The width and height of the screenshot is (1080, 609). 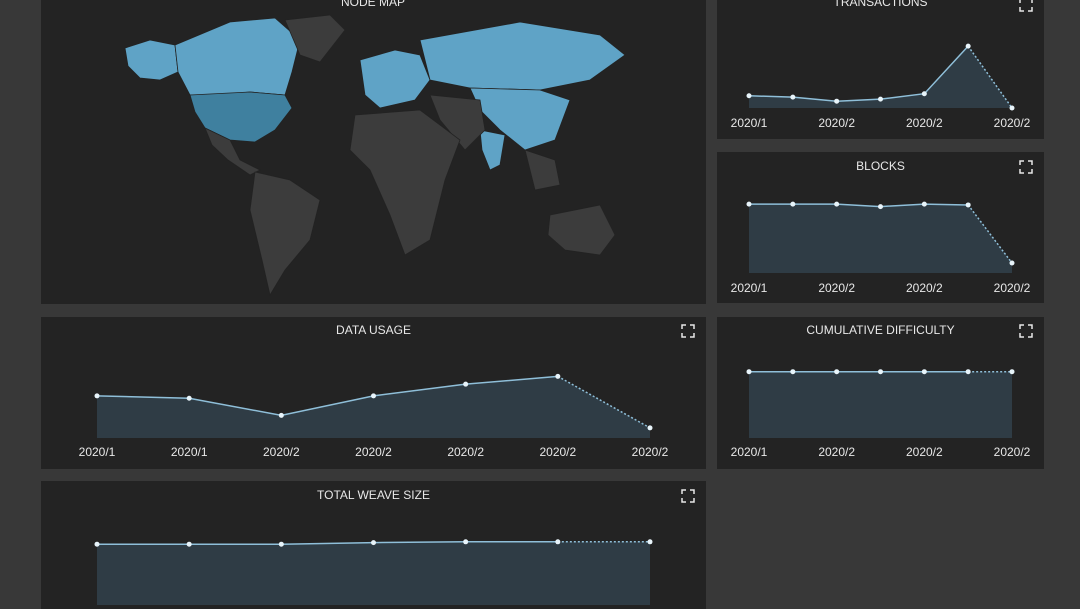 I want to click on africa, so click(x=405, y=182).